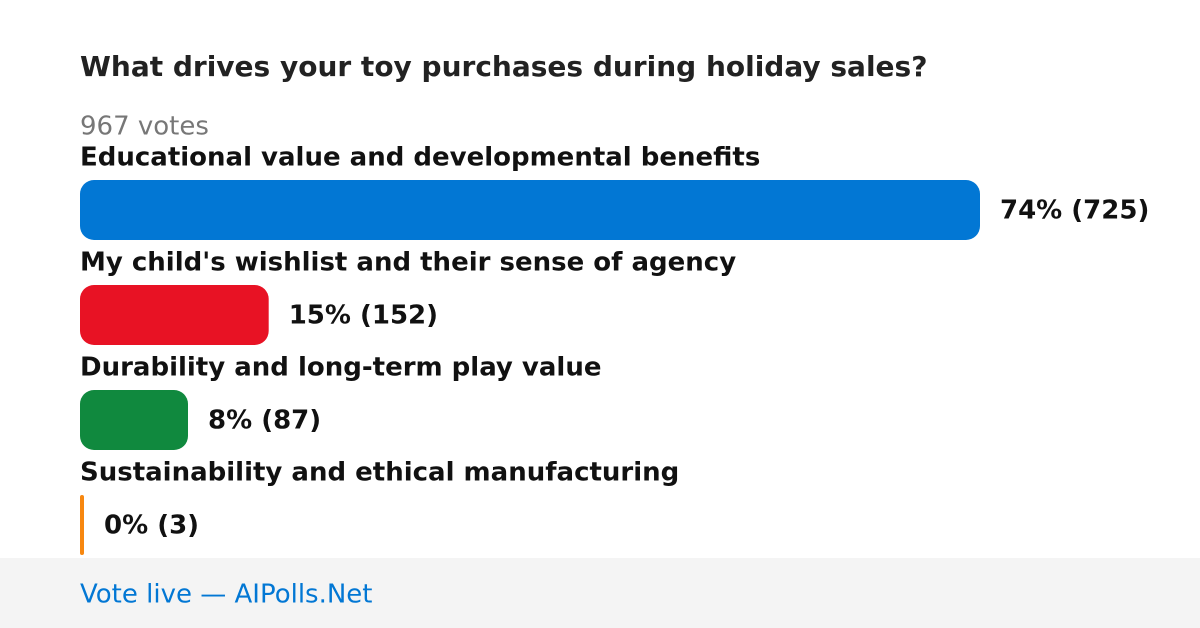  Describe the element at coordinates (341, 368) in the screenshot. I see `option-label: Durability and long-term play value` at that location.